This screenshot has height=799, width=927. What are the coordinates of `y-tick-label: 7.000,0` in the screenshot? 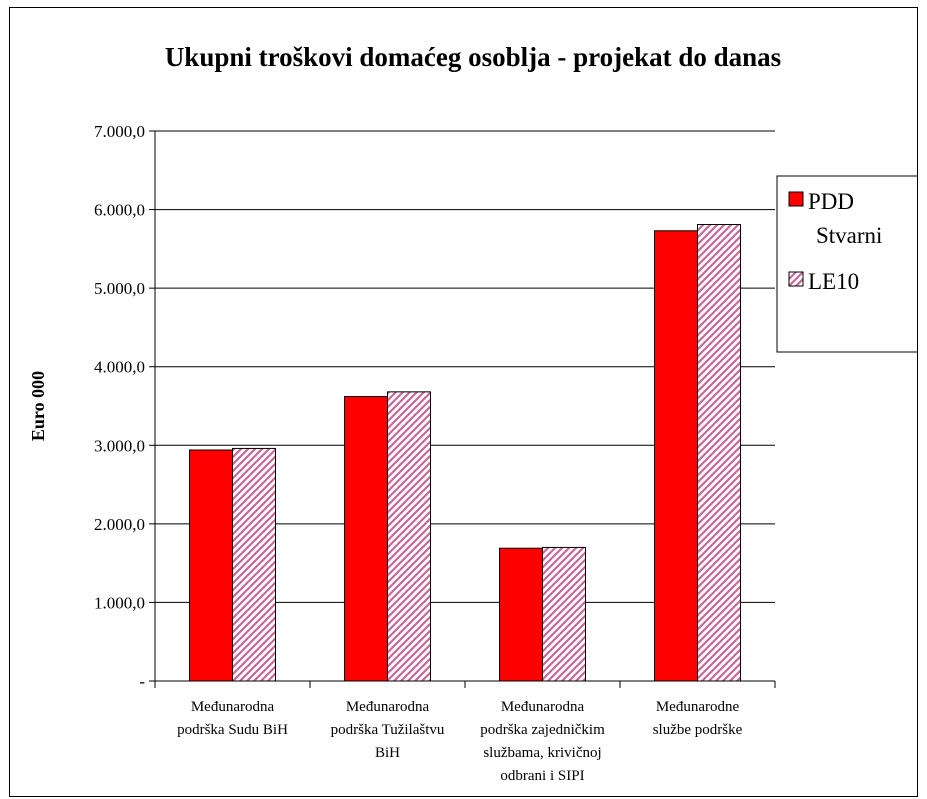 It's located at (119, 131).